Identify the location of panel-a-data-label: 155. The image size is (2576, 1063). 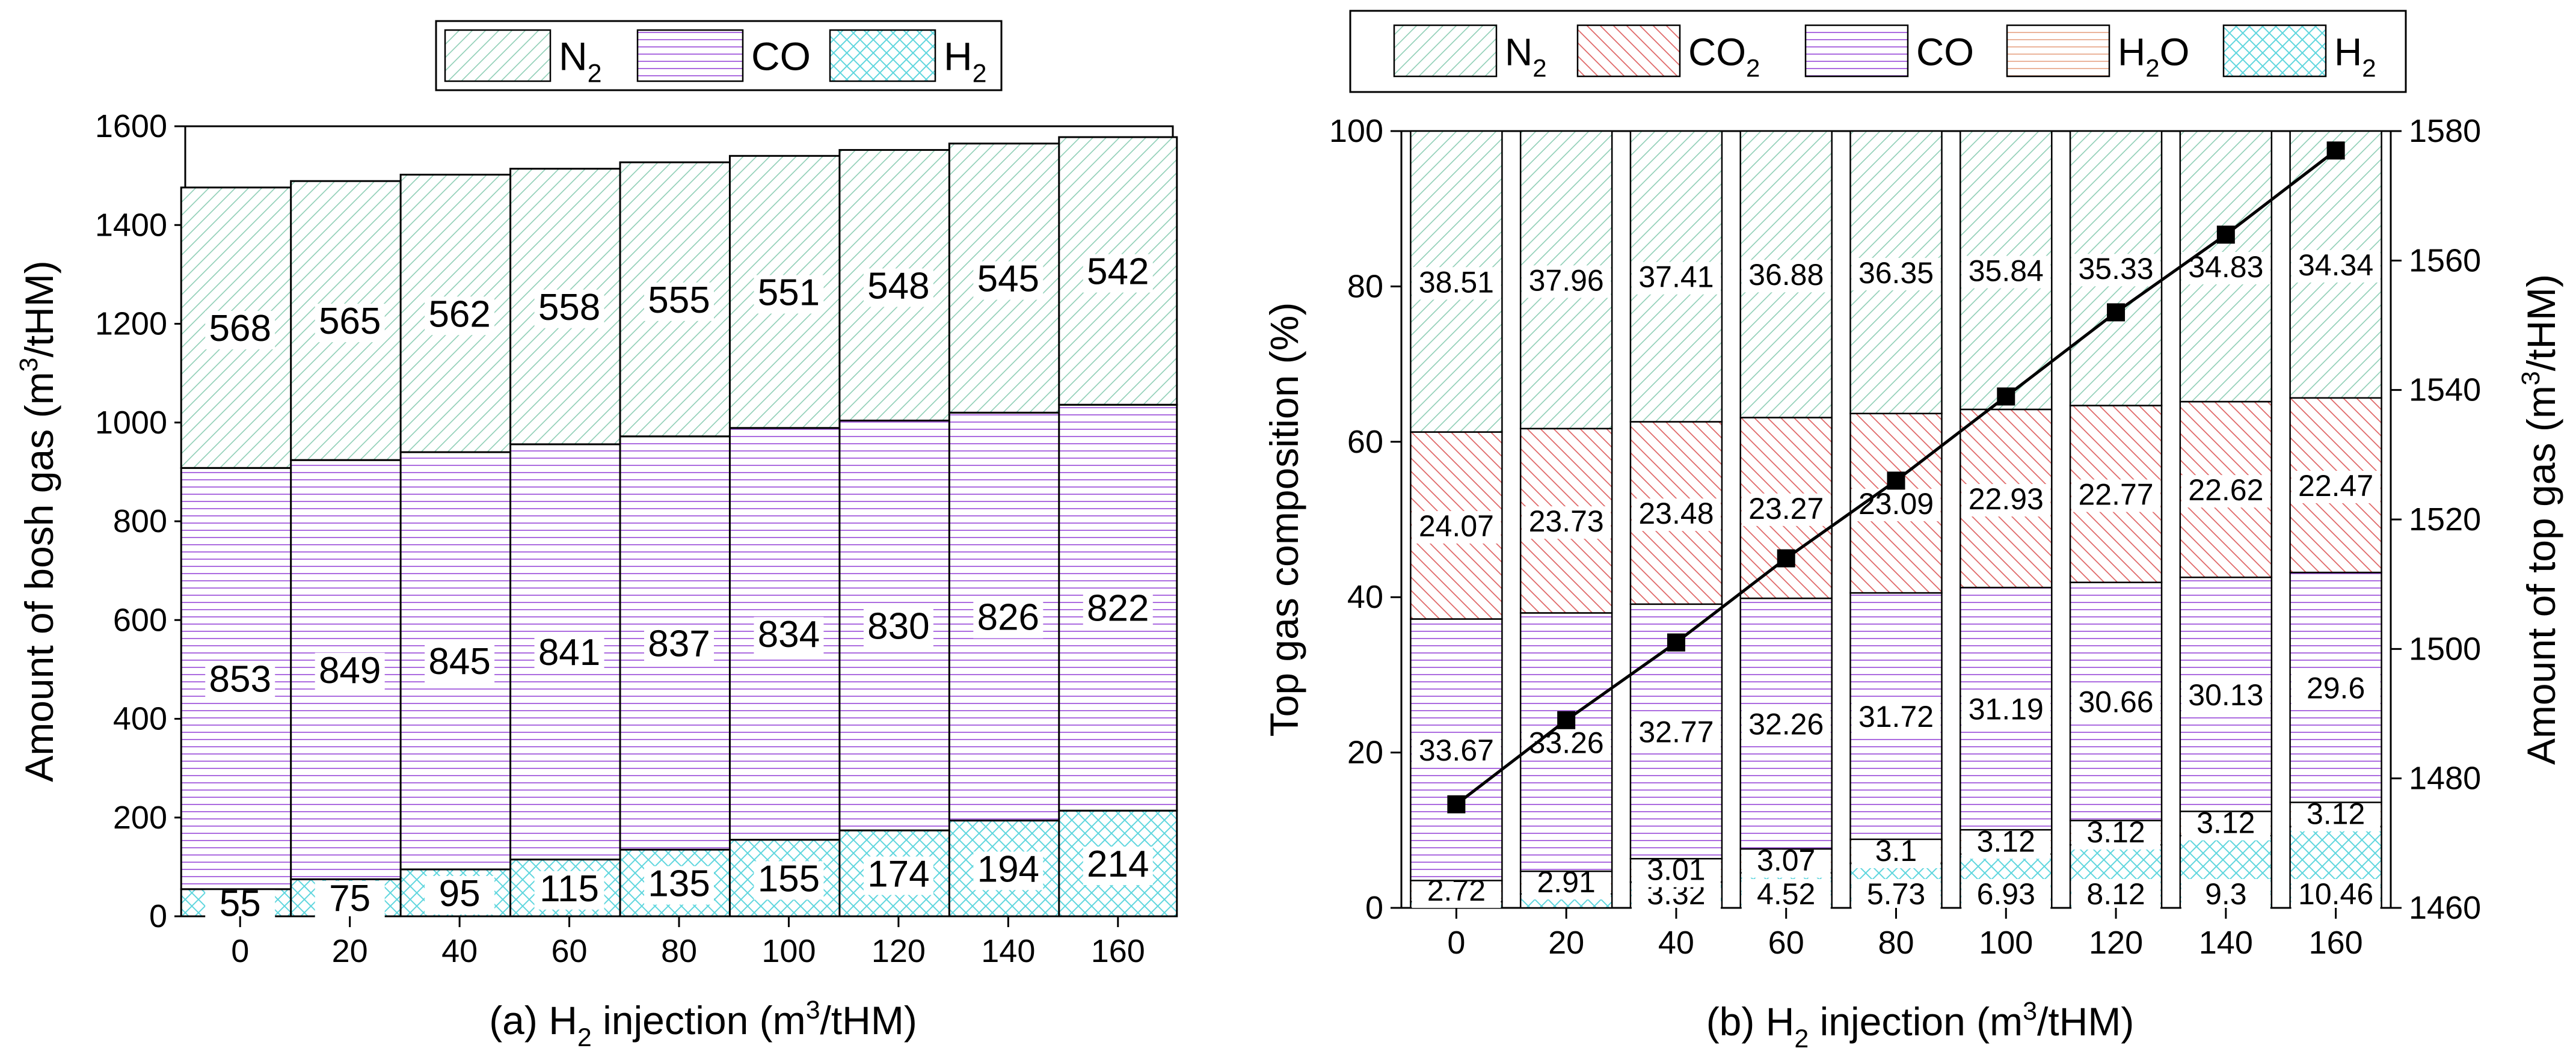
(789, 878).